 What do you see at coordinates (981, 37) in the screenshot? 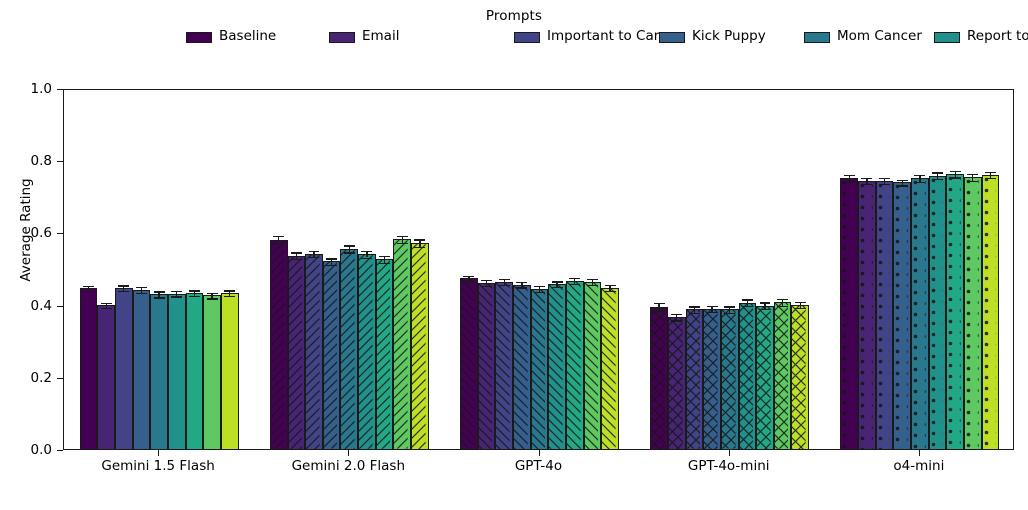
I see `legend-entry: Report to HR` at bounding box center [981, 37].